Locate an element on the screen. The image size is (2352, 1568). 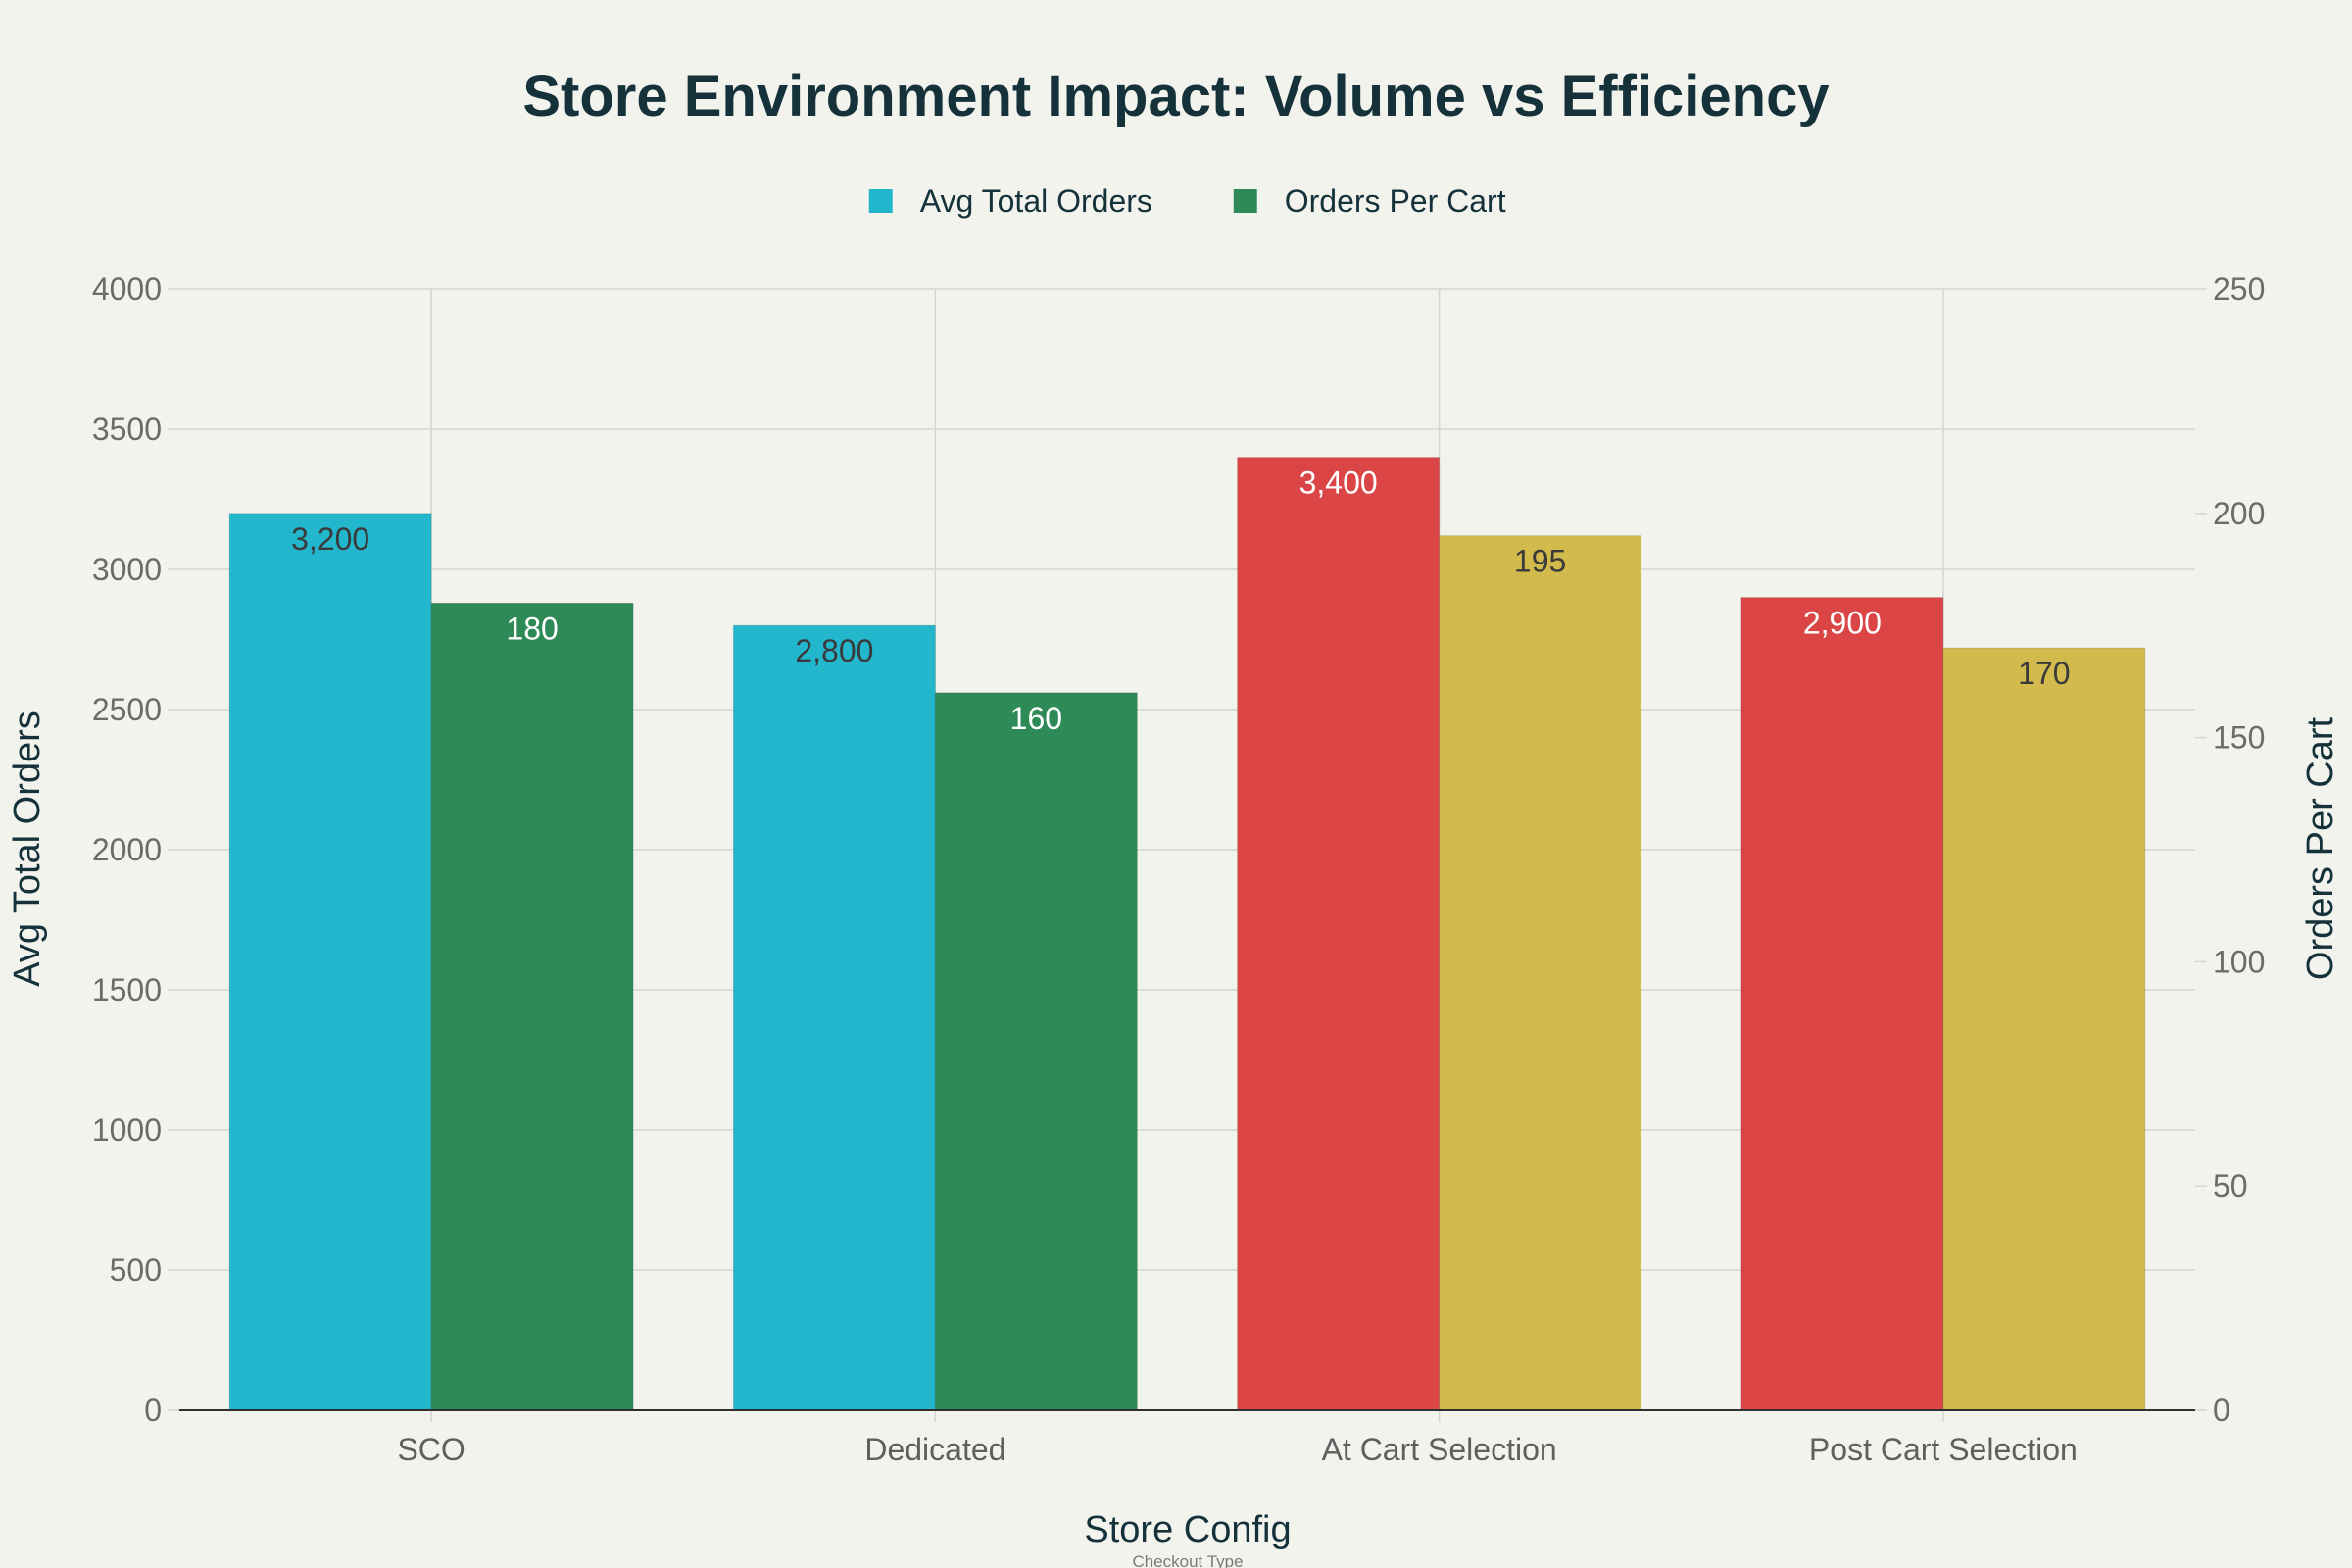
y-axis-right-title: Orders Per Cart is located at coordinates (2320, 848).